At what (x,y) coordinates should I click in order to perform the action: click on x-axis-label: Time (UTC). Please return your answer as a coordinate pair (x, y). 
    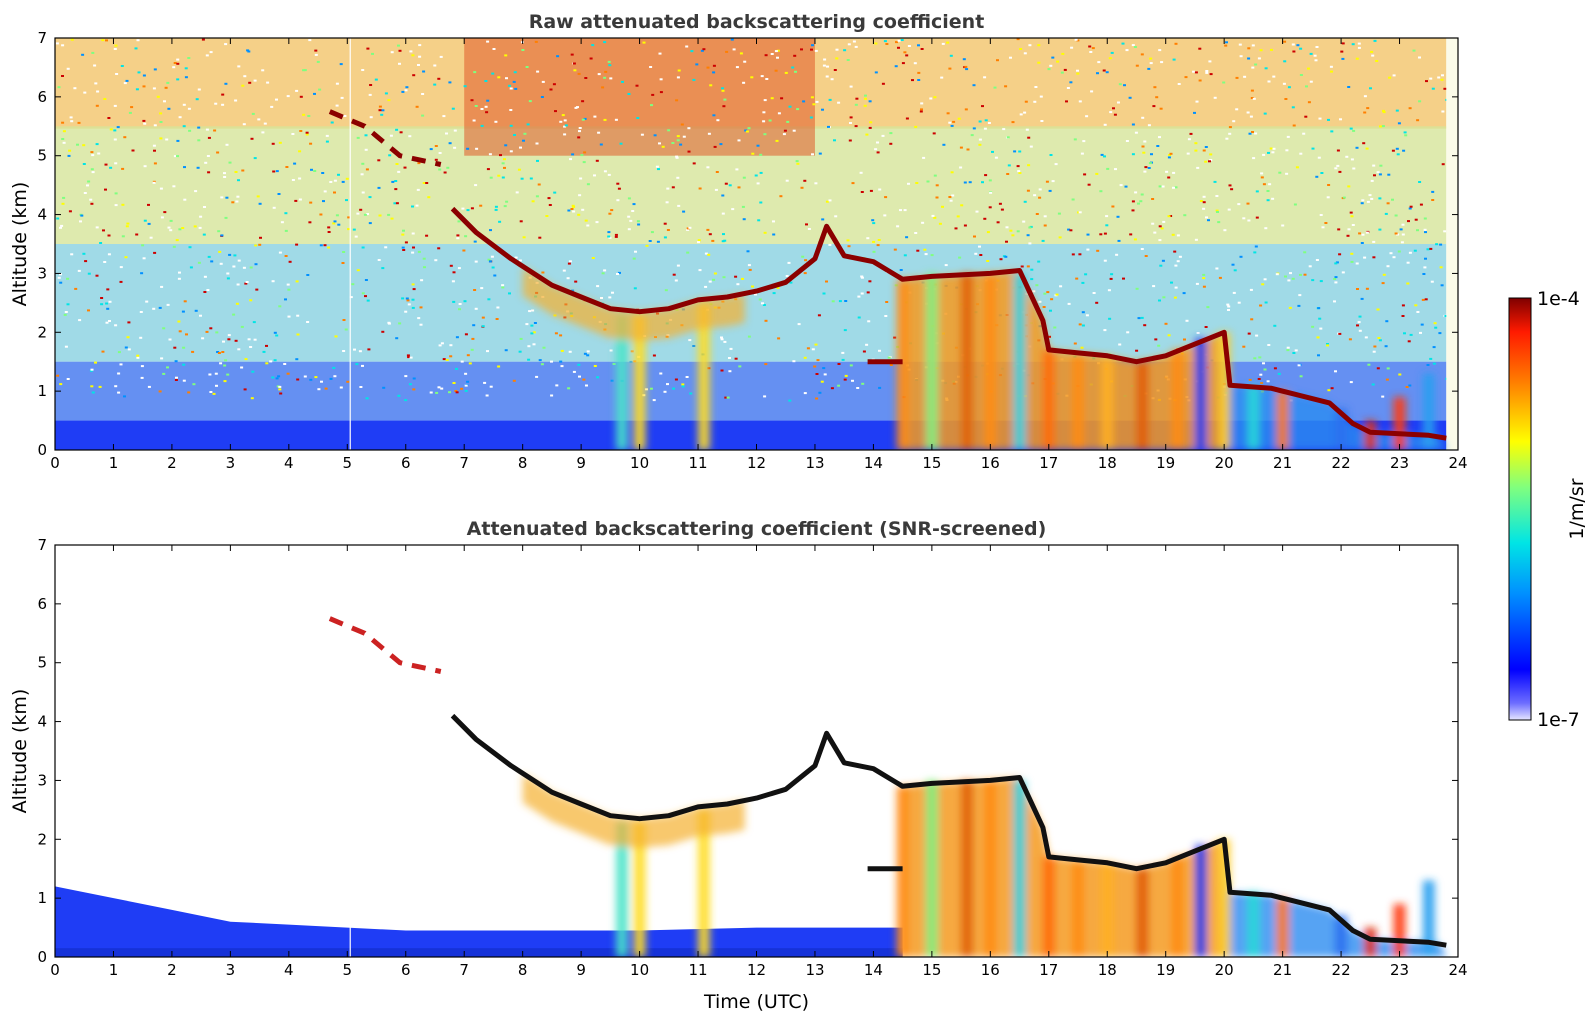
    Looking at the image, I should click on (756, 1002).